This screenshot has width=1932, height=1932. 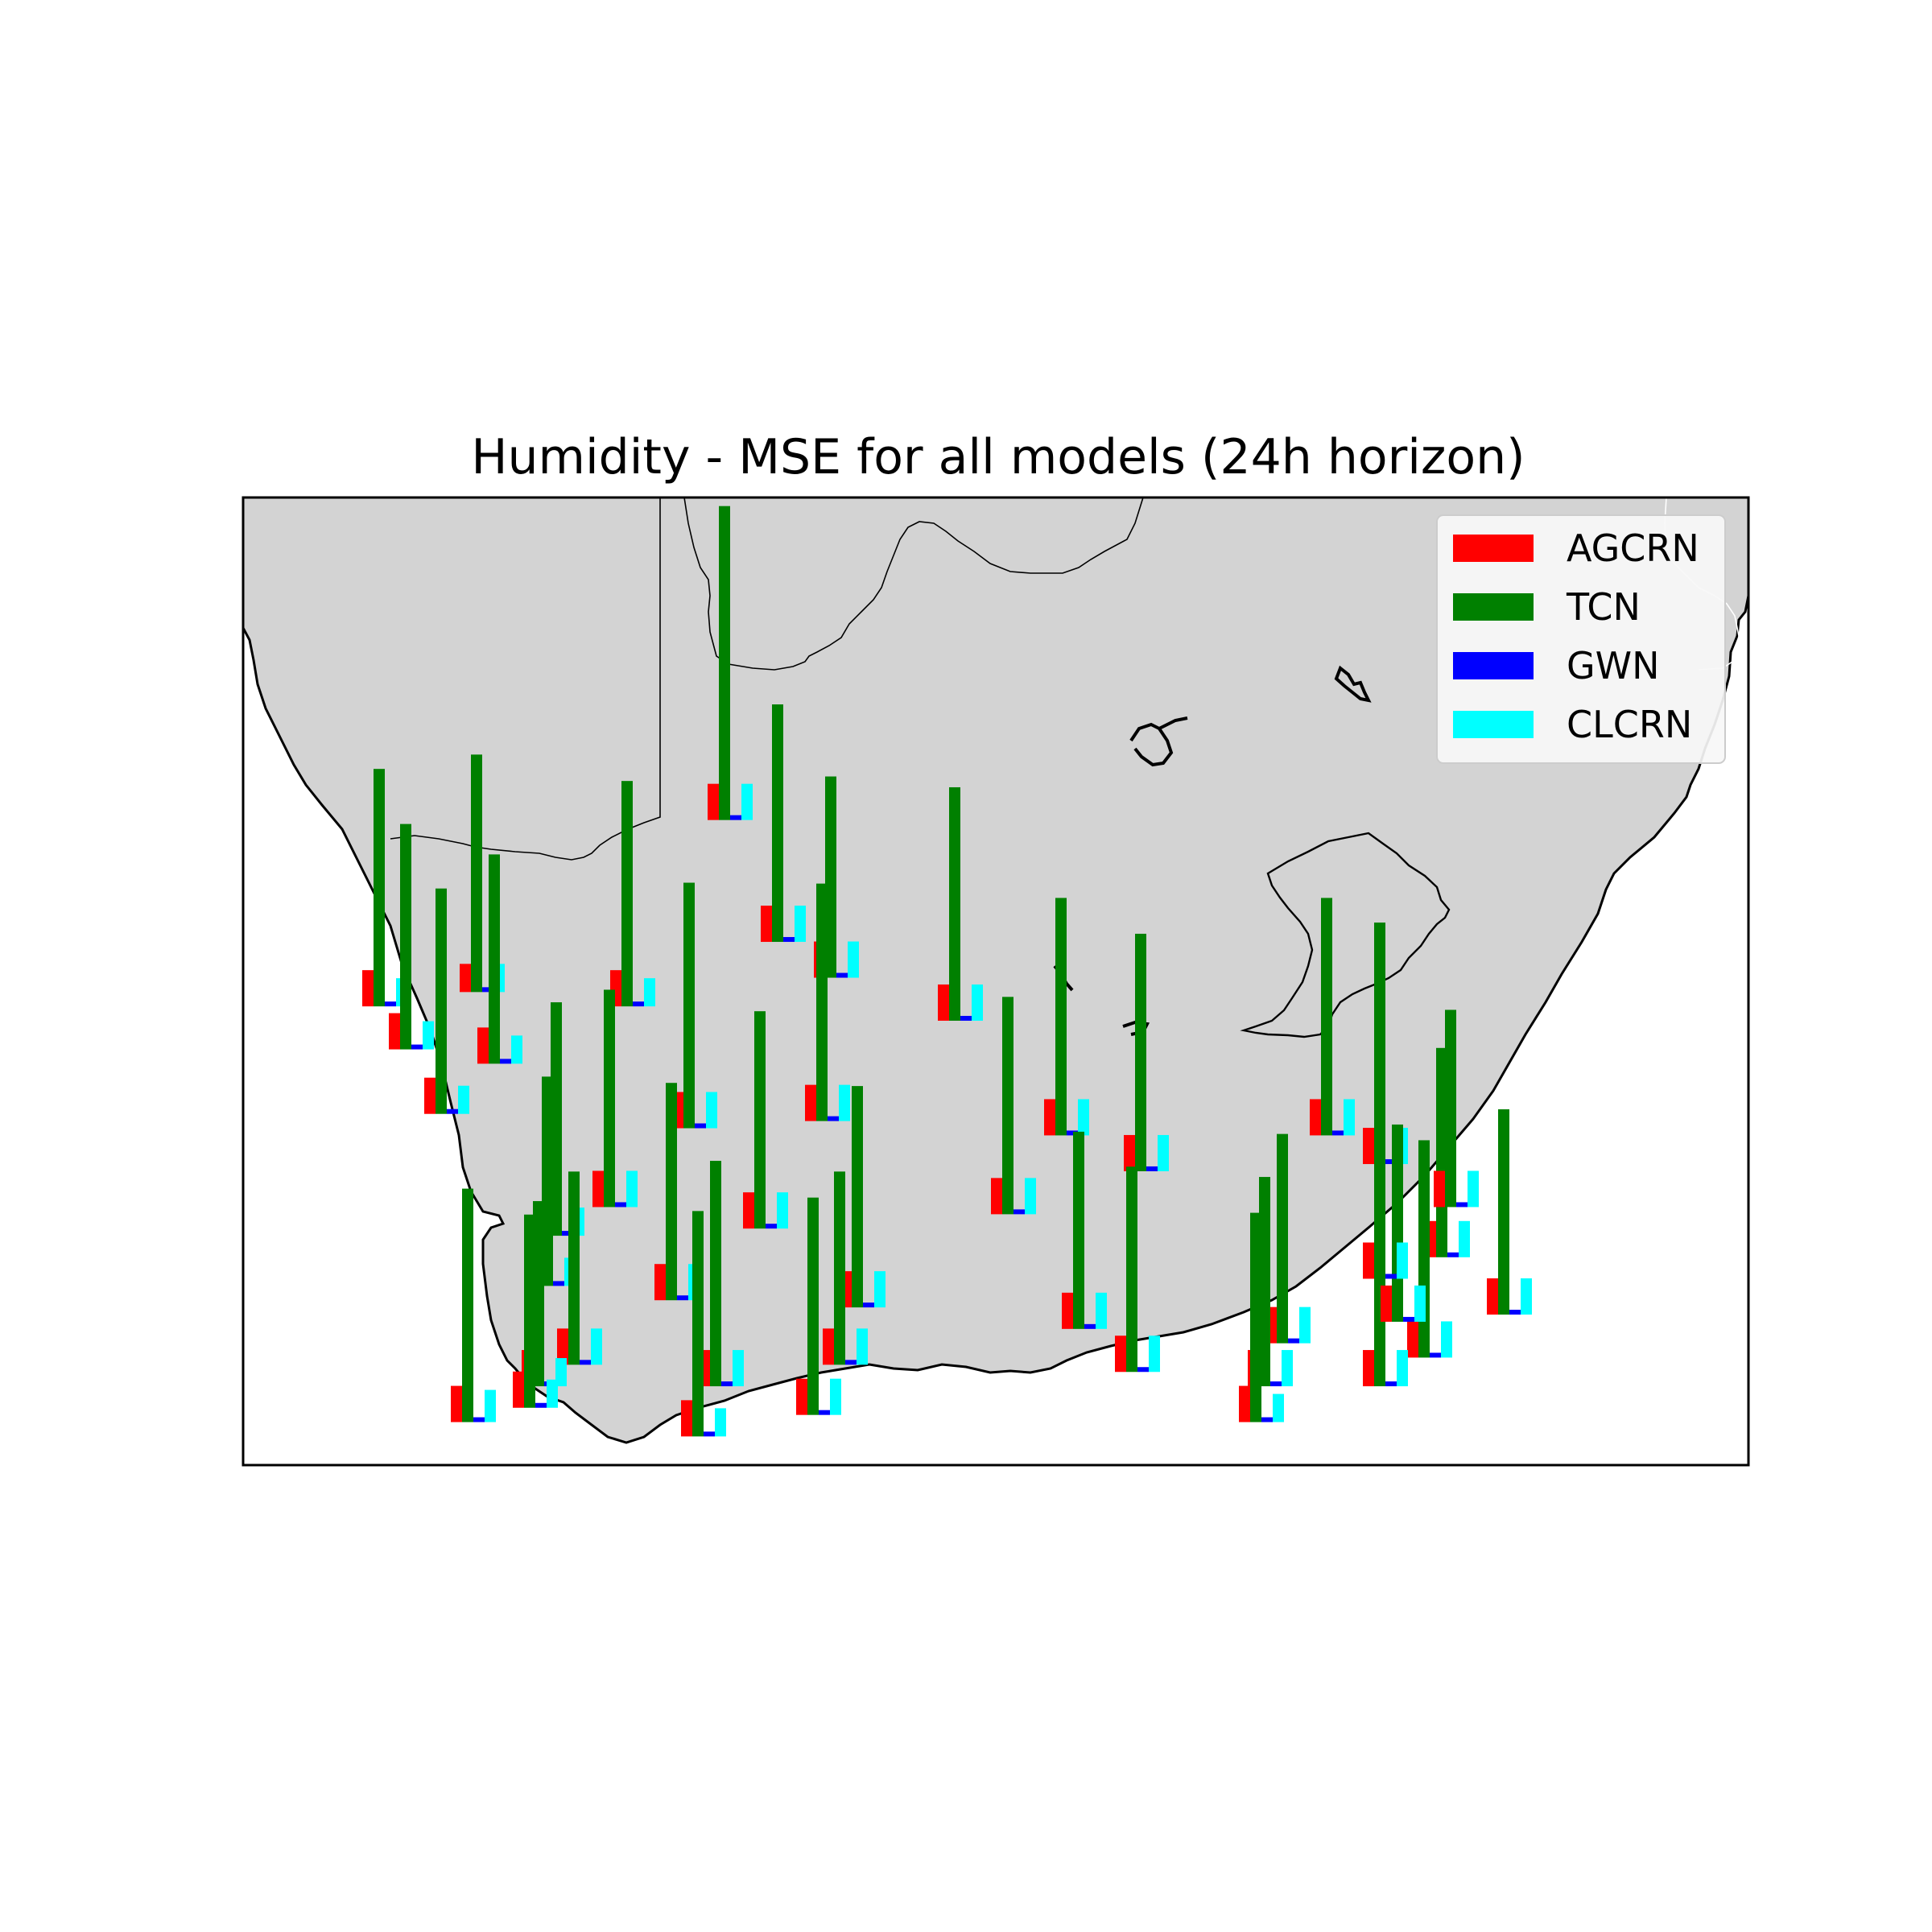 What do you see at coordinates (1581, 639) in the screenshot?
I see `legend-box` at bounding box center [1581, 639].